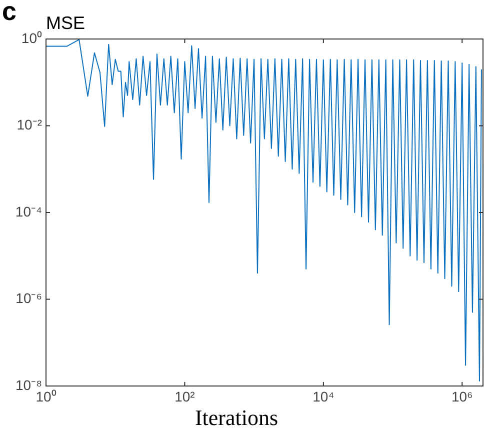 This screenshot has height=433, width=485. Describe the element at coordinates (236, 417) in the screenshot. I see `x-axis-title: Iterations` at that location.